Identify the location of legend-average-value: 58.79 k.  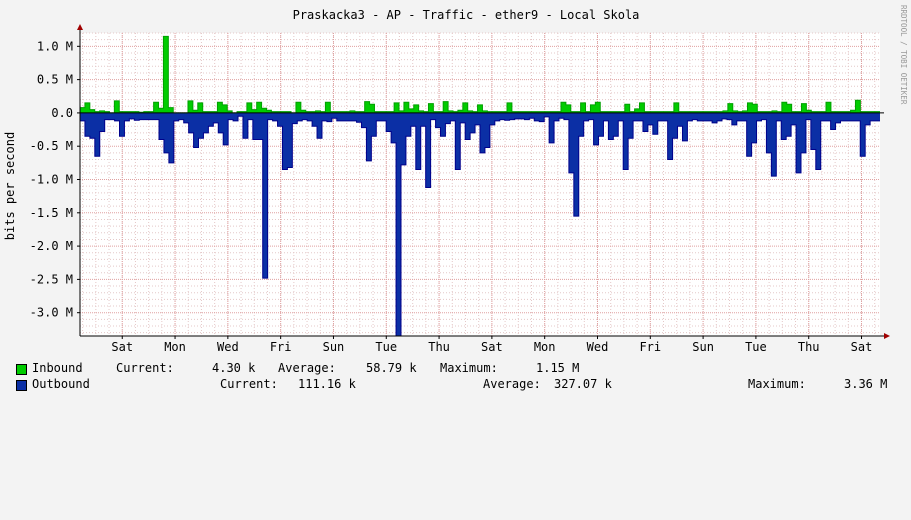
(391, 368).